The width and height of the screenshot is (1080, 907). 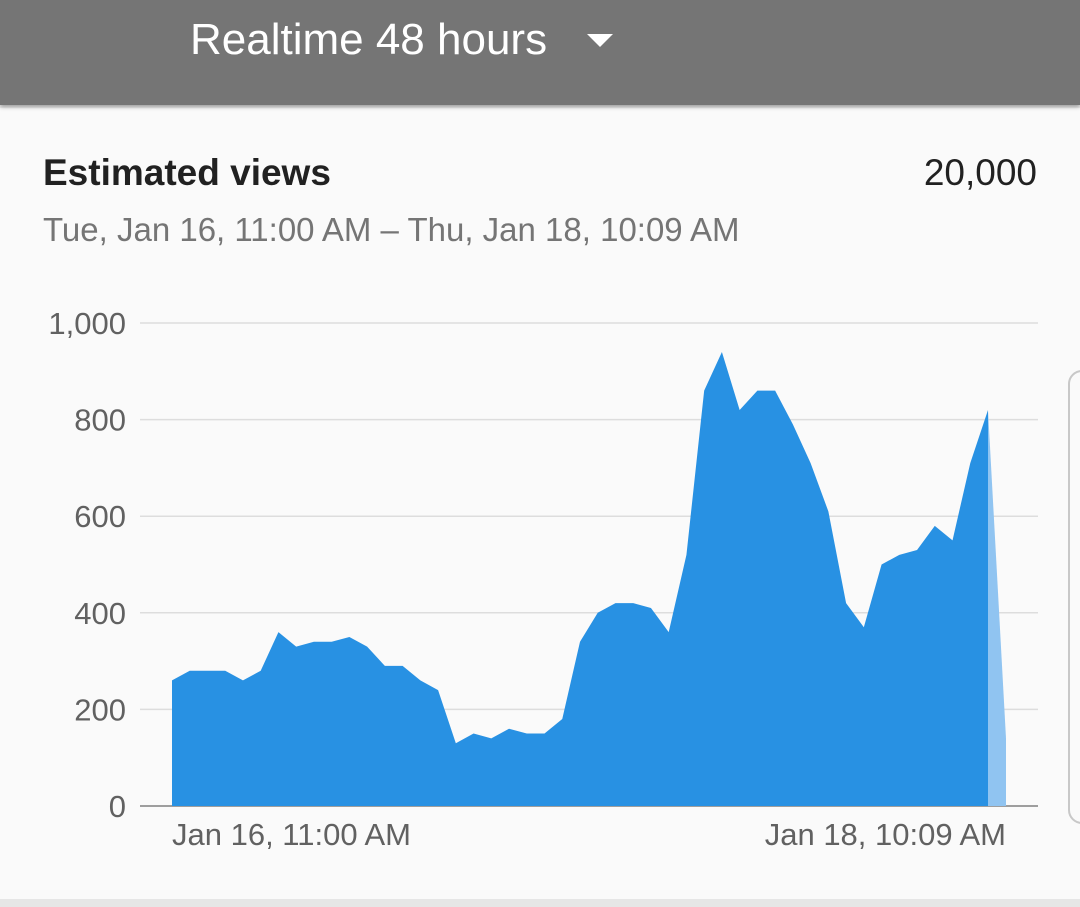 What do you see at coordinates (997, 607) in the screenshot?
I see `current-hour-area` at bounding box center [997, 607].